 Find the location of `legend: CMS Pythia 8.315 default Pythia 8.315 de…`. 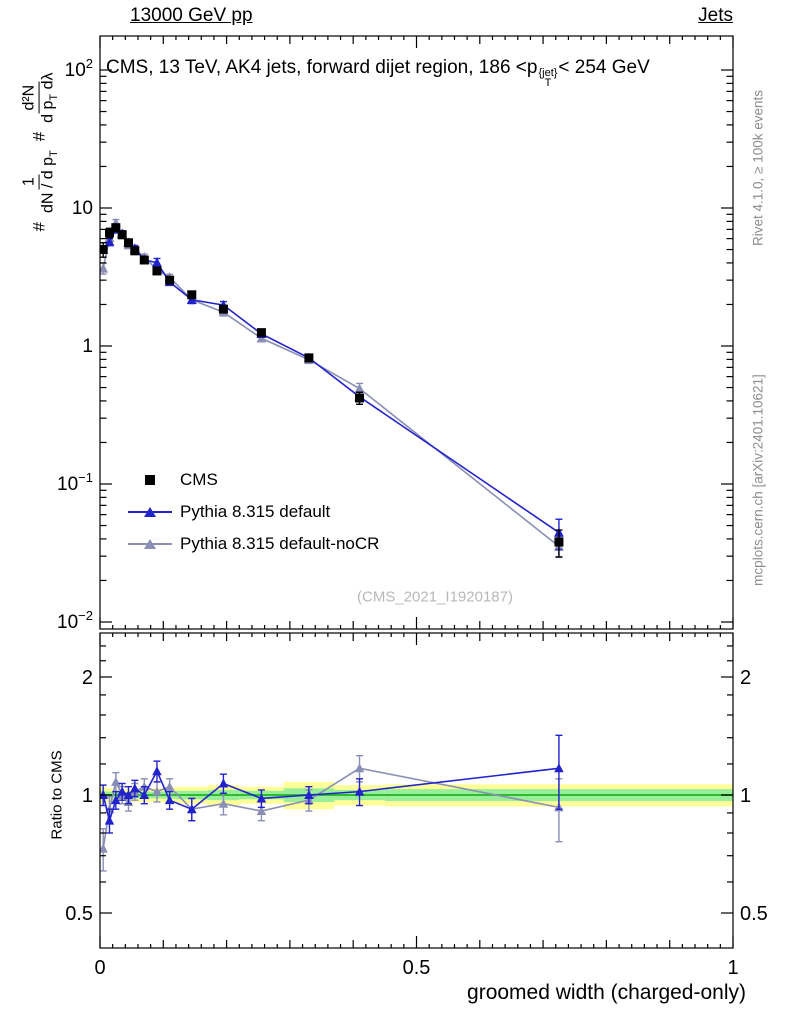

legend: CMS Pythia 8.315 default Pythia 8.315 de… is located at coordinates (253, 512).